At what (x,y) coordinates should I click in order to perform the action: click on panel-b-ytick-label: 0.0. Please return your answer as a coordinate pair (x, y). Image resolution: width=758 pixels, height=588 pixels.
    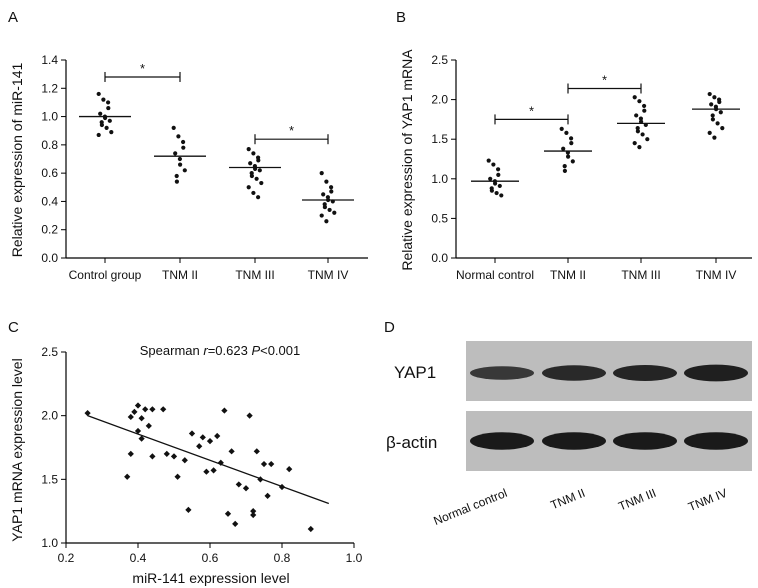
    Looking at the image, I should click on (439, 258).